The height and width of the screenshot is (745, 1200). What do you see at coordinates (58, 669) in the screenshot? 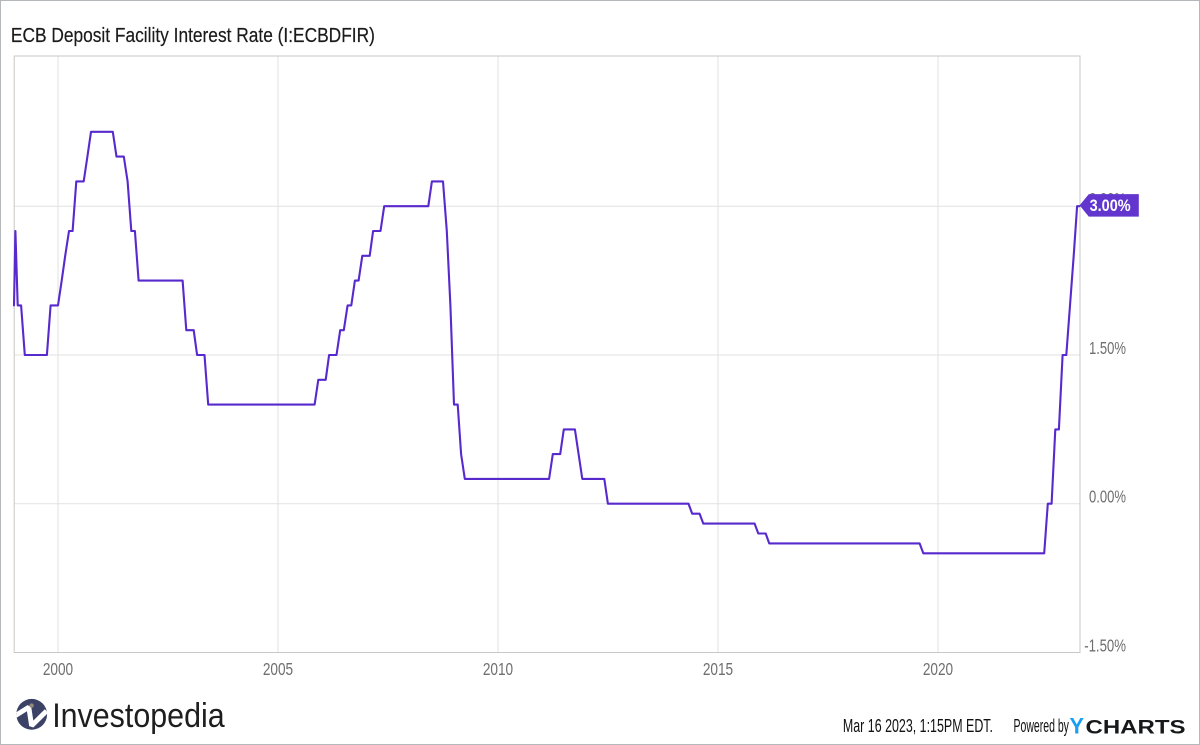
I see `svg-text: 2000` at bounding box center [58, 669].